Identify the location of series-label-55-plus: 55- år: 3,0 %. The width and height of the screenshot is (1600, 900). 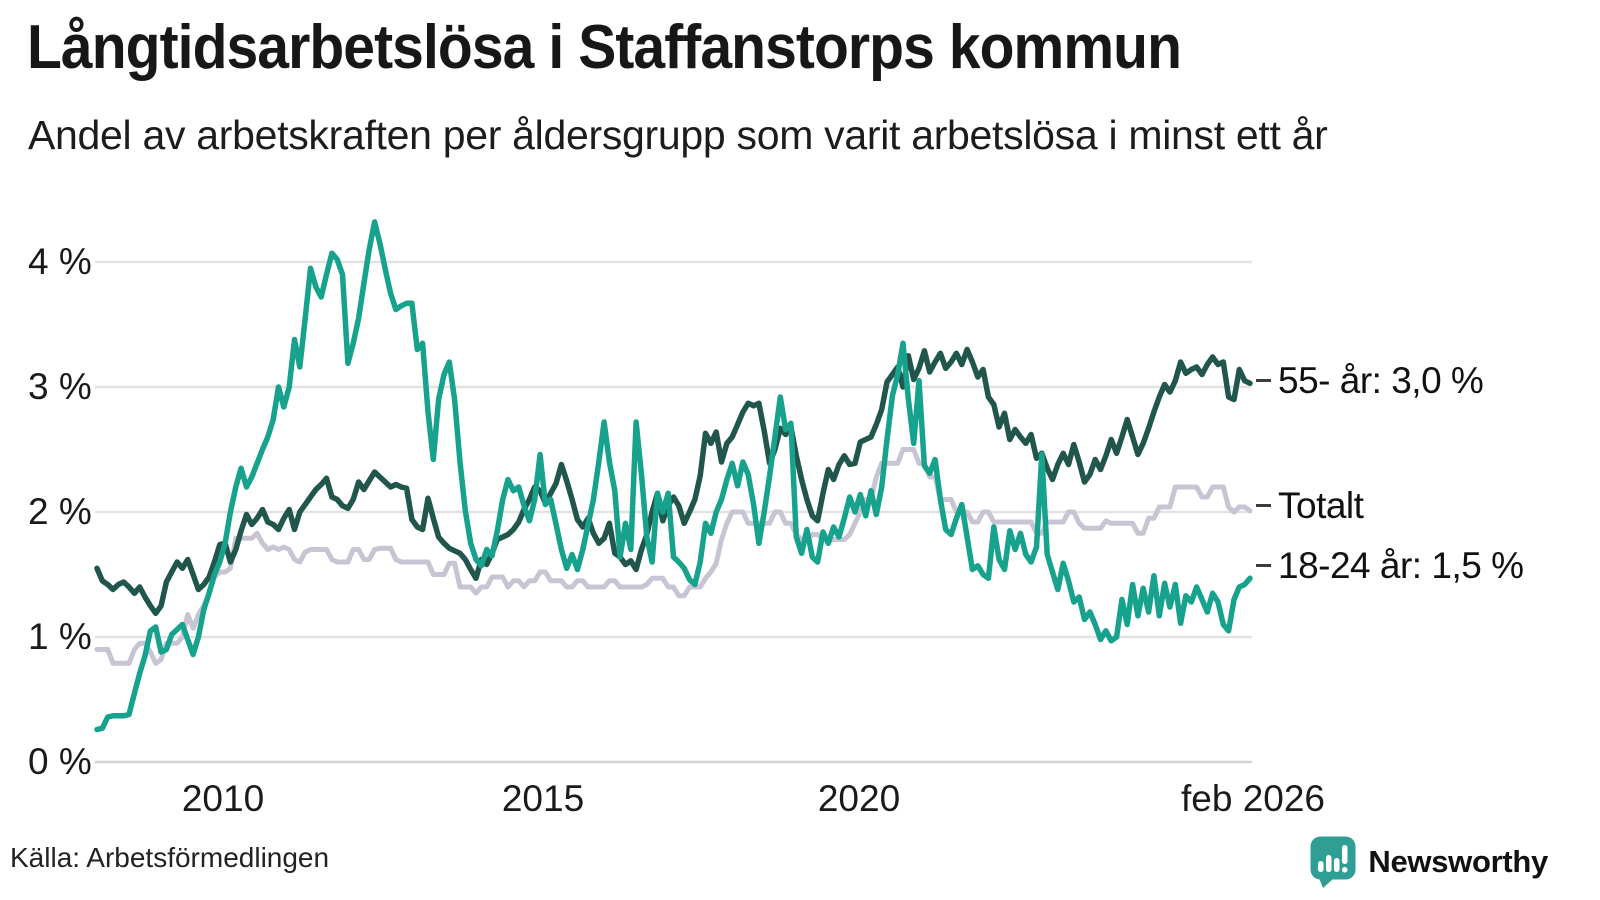
(1370, 380).